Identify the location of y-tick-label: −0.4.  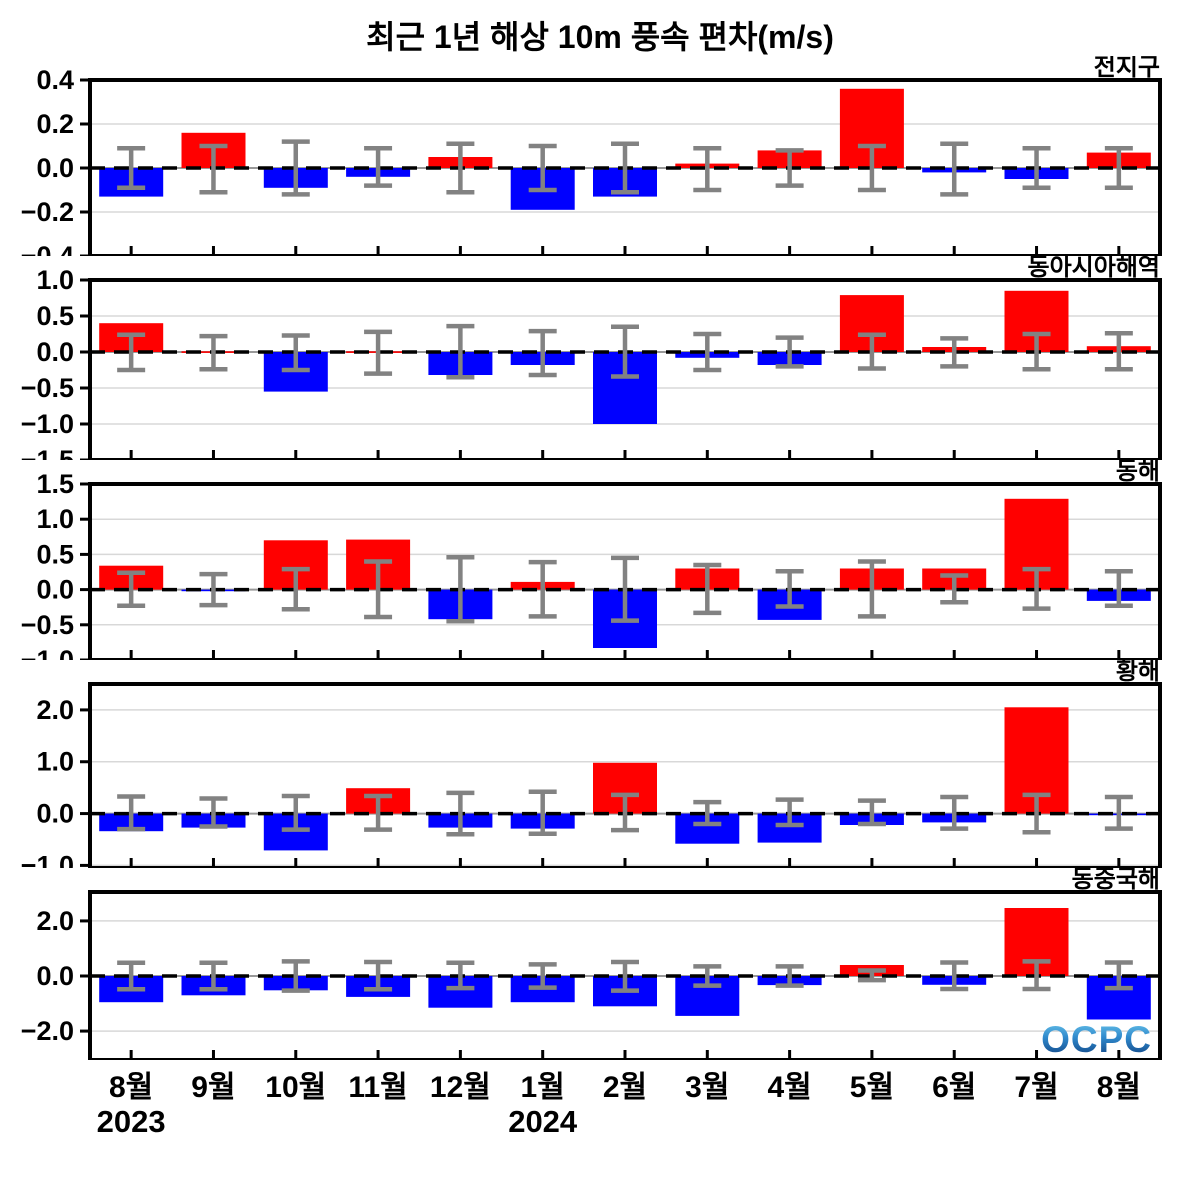
(47, 248).